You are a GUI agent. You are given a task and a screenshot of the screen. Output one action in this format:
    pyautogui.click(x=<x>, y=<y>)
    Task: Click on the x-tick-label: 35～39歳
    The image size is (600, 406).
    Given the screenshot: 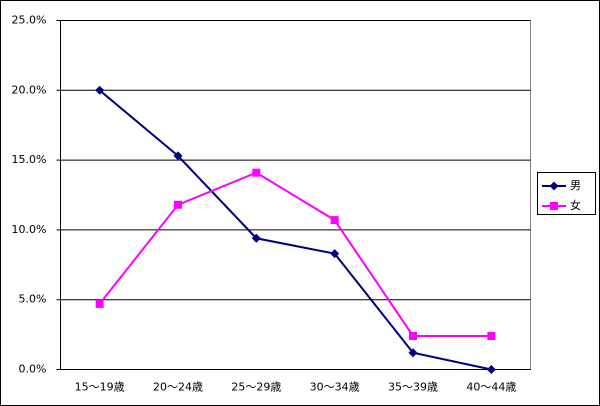 What is the action you would take?
    pyautogui.click(x=413, y=387)
    